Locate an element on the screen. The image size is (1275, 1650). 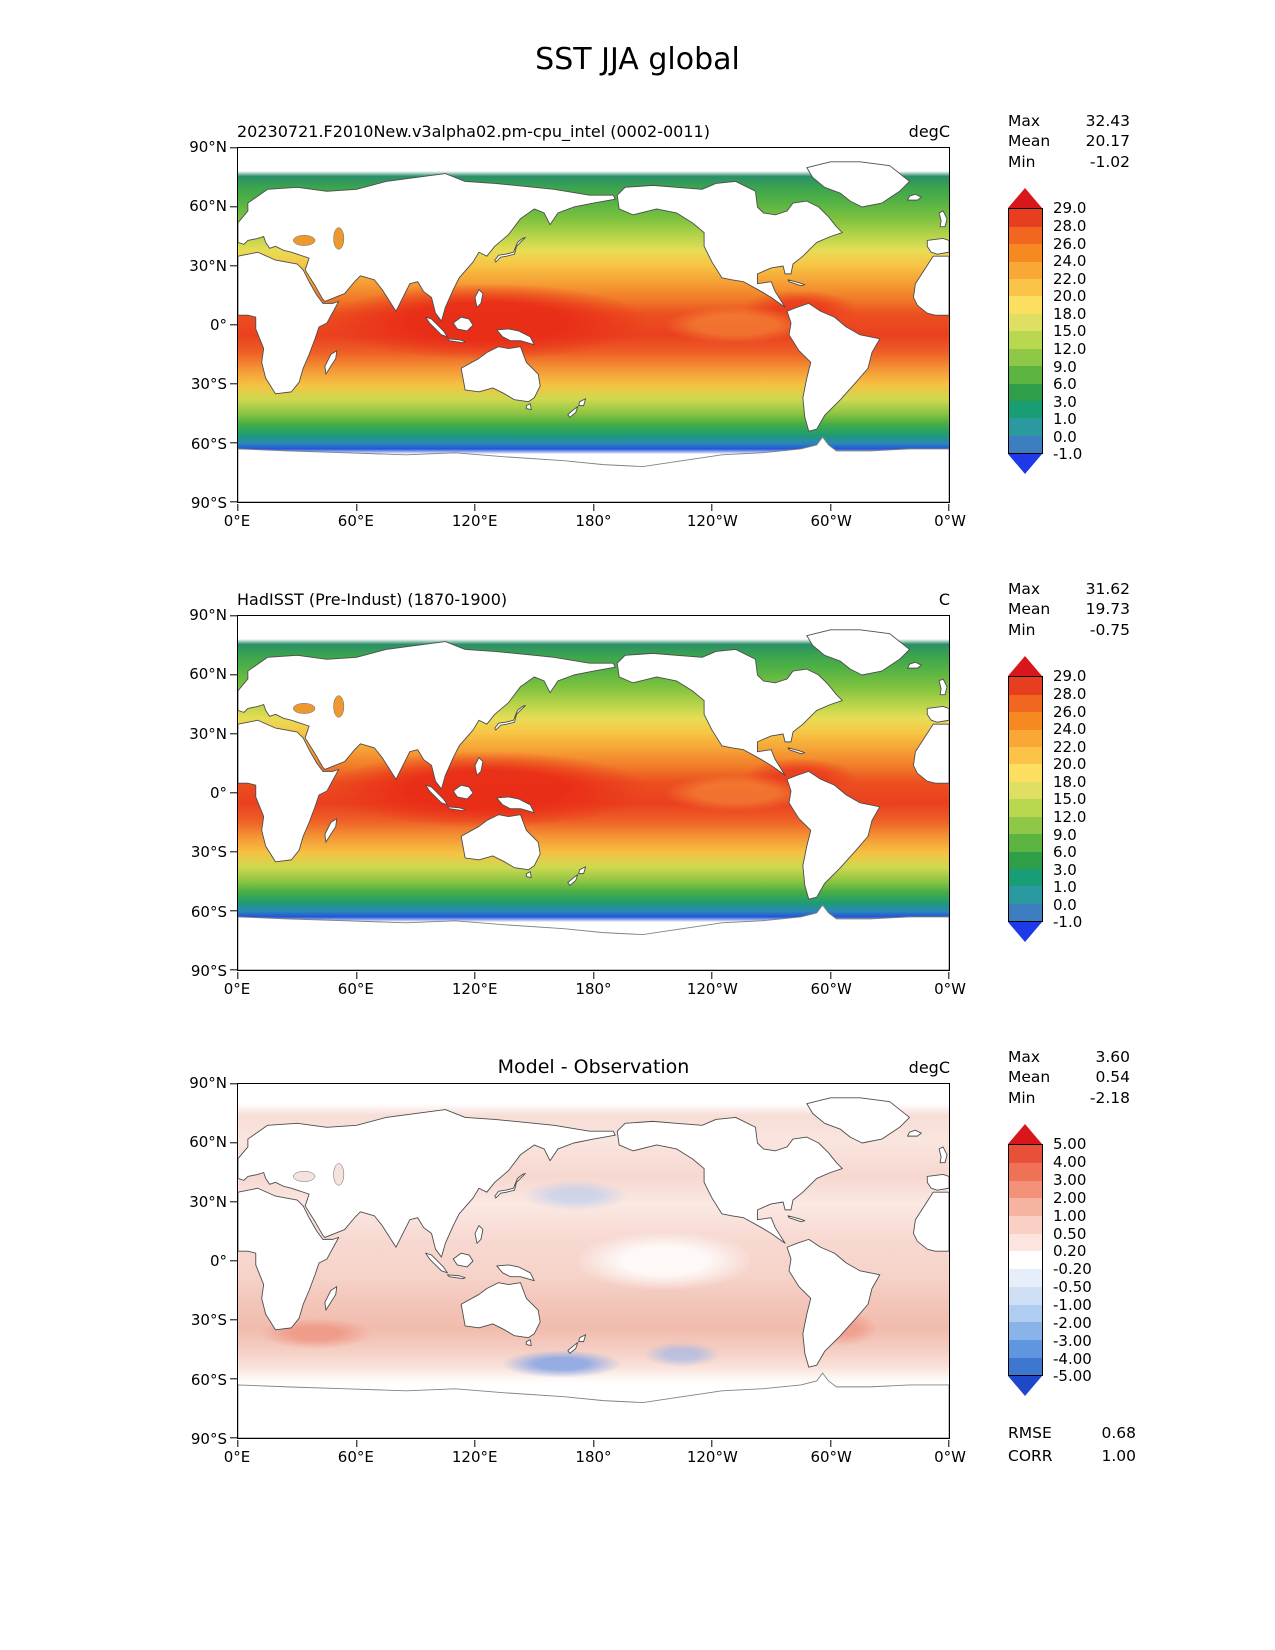
colorbar-tick-label: 3.0 is located at coordinates (1065, 401).